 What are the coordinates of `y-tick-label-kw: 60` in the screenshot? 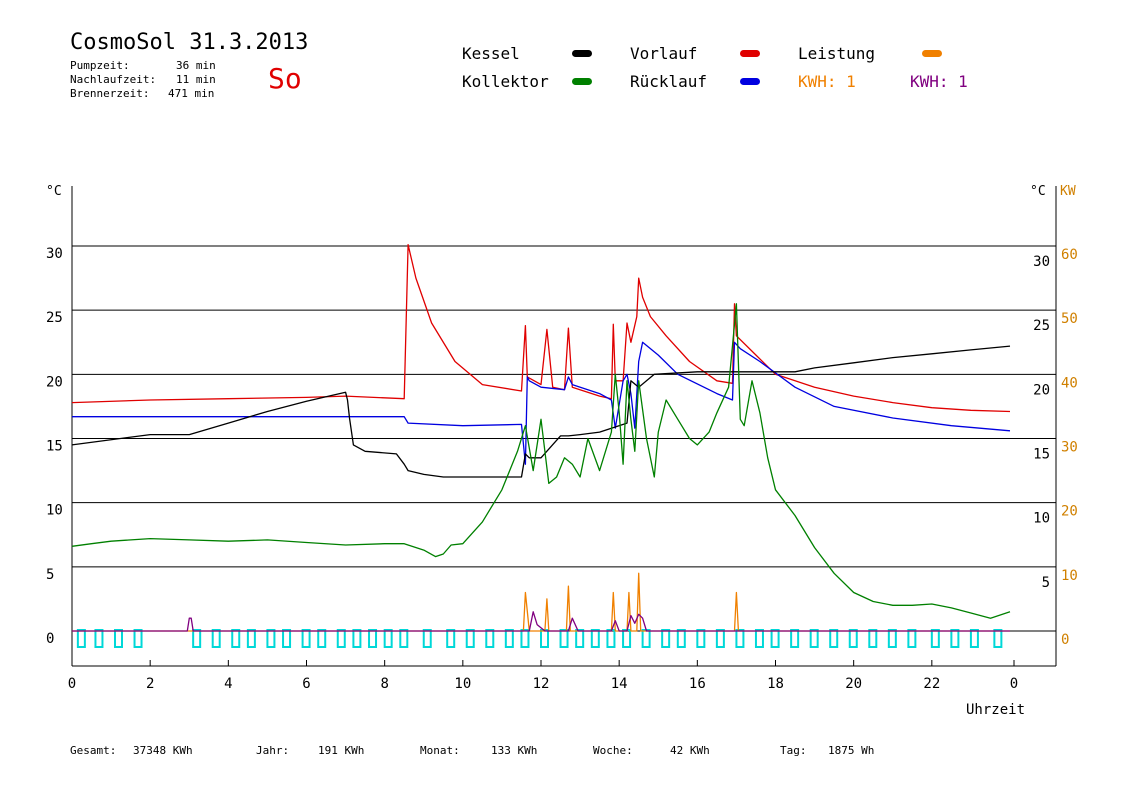 It's located at (1069, 255).